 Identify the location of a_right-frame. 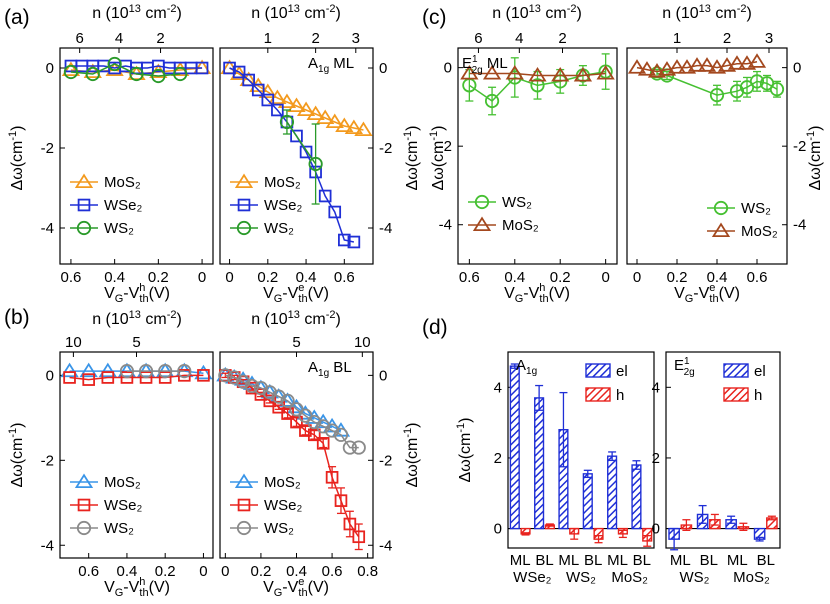
(296, 156).